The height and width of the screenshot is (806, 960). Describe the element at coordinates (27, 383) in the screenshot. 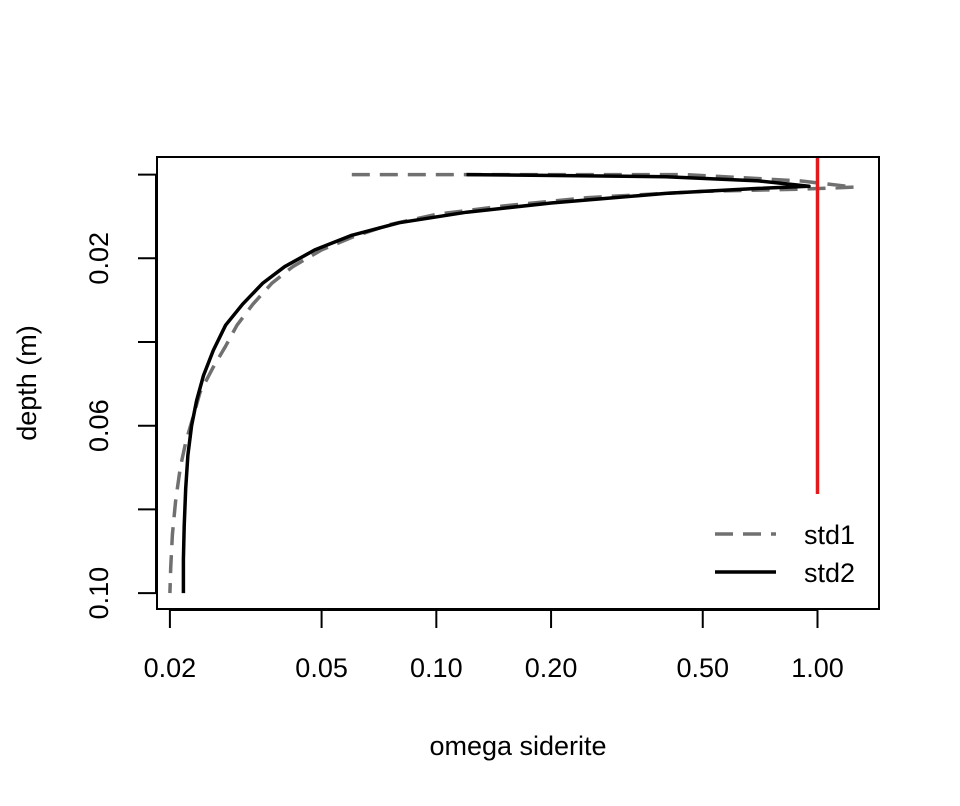

I see `y-axis-label: depth (m)` at that location.